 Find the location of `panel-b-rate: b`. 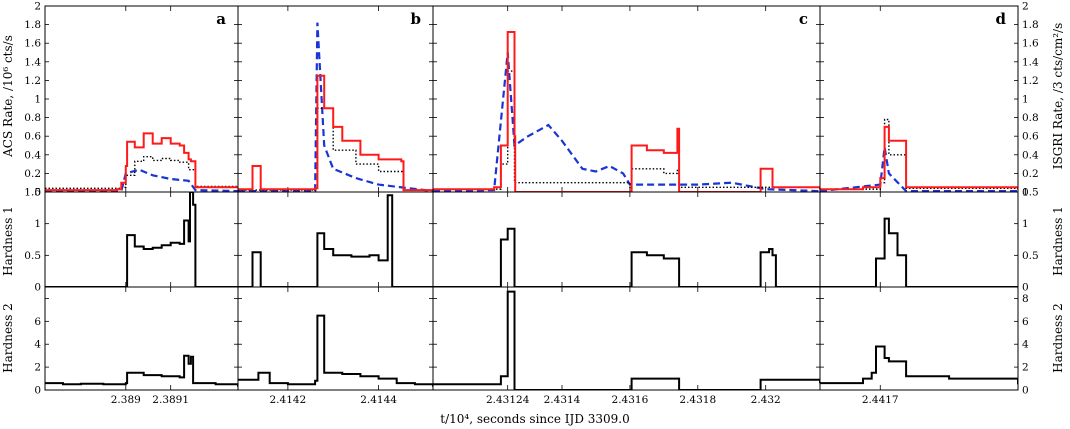

panel-b-rate: b is located at coordinates (335, 99).